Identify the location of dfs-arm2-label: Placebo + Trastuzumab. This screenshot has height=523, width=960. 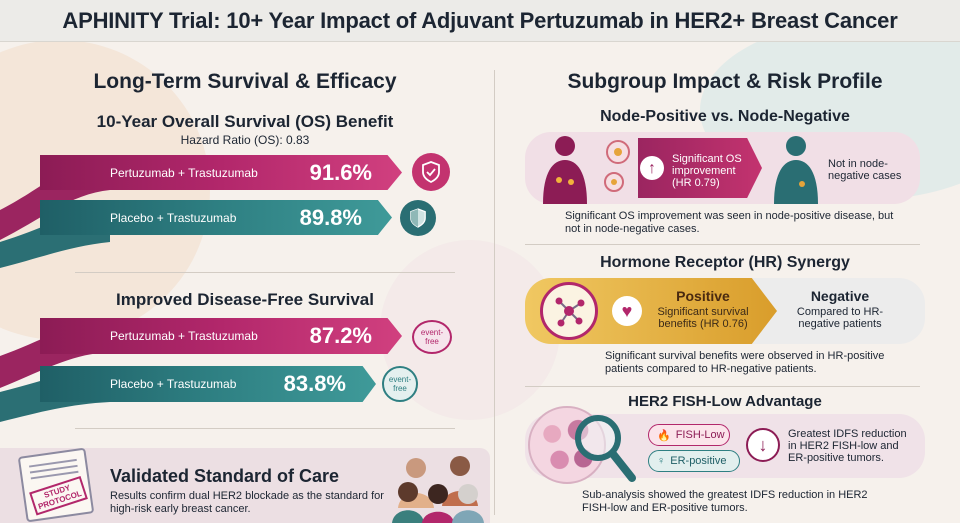
(173, 384).